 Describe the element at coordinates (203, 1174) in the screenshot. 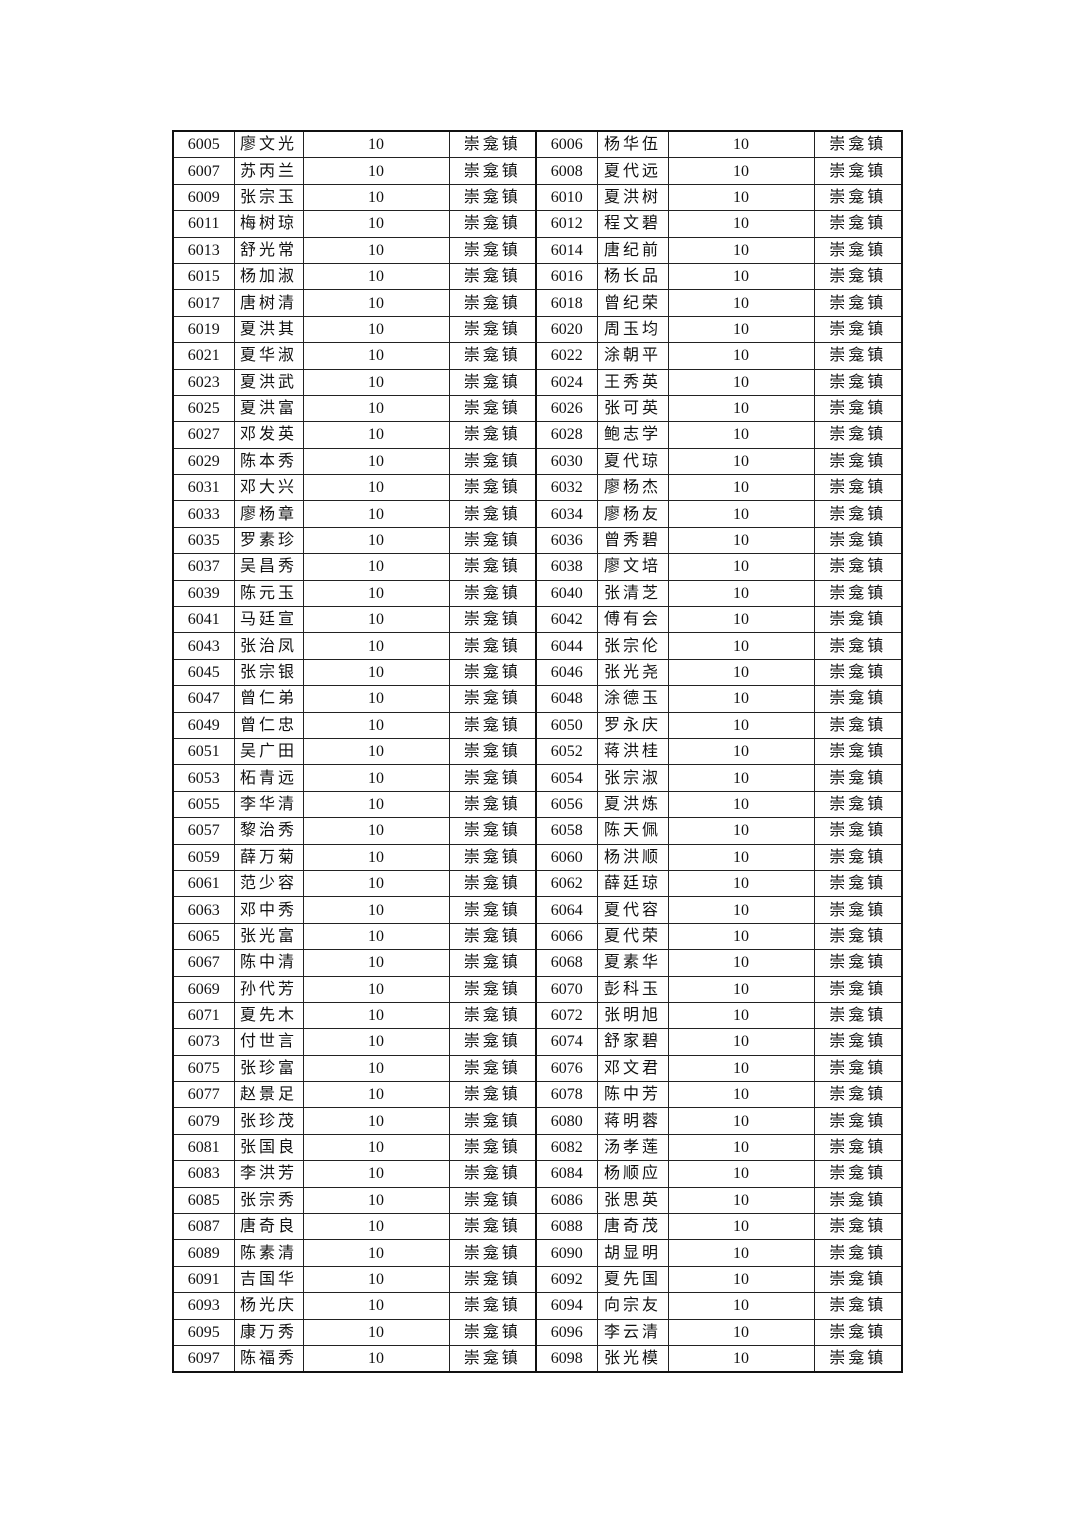

I see `id-cell: 6083` at that location.